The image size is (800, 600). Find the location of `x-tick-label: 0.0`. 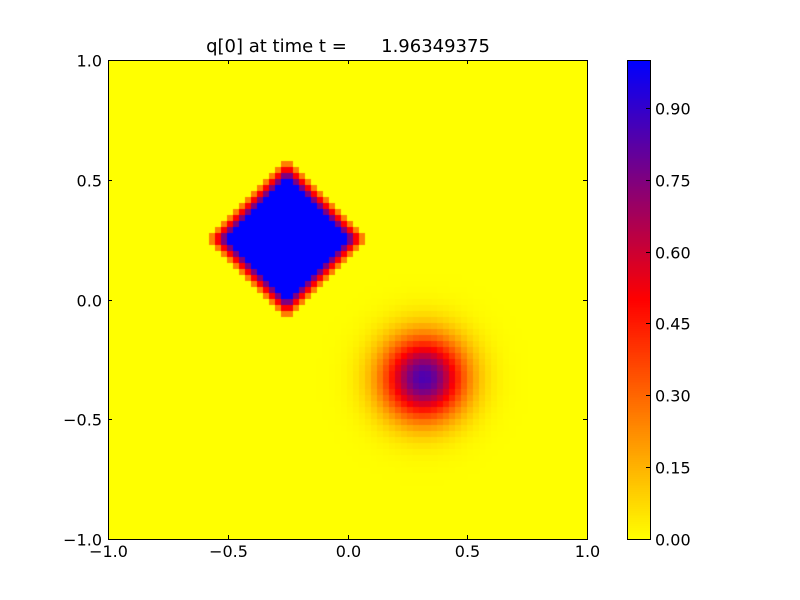

x-tick-label: 0.0 is located at coordinates (348, 551).